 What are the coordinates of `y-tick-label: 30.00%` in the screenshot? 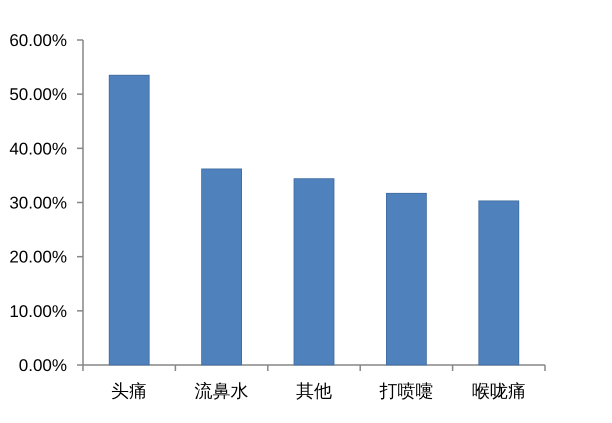 It's located at (38, 203).